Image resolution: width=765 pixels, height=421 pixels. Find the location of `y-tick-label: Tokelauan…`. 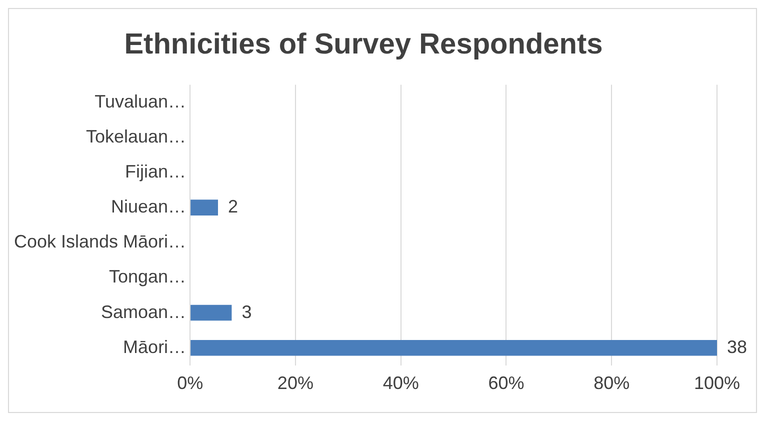

y-tick-label: Tokelauan… is located at coordinates (136, 136).